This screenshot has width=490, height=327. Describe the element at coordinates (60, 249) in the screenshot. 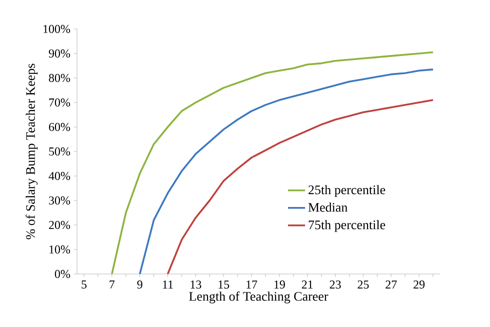

I see `y-tick-label: 10%` at that location.